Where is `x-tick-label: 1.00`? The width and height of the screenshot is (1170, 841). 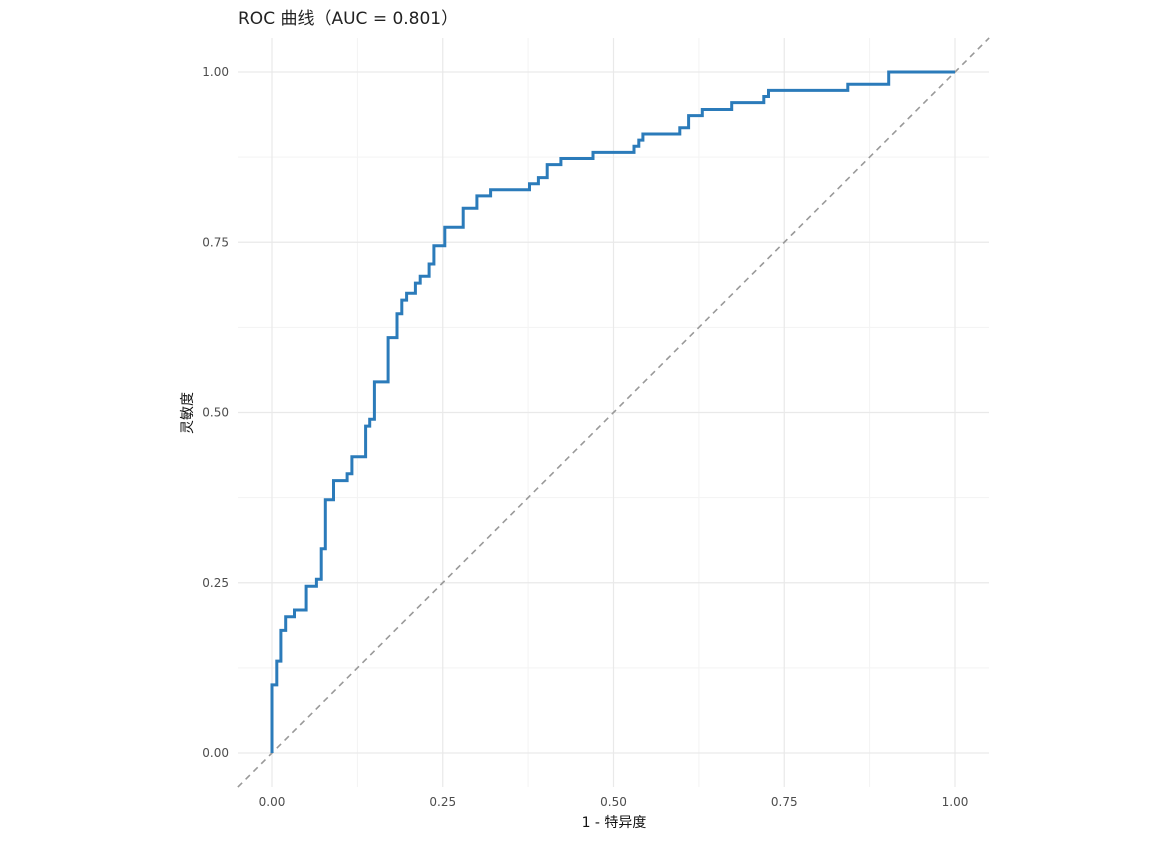
x-tick-label: 1.00 is located at coordinates (955, 802).